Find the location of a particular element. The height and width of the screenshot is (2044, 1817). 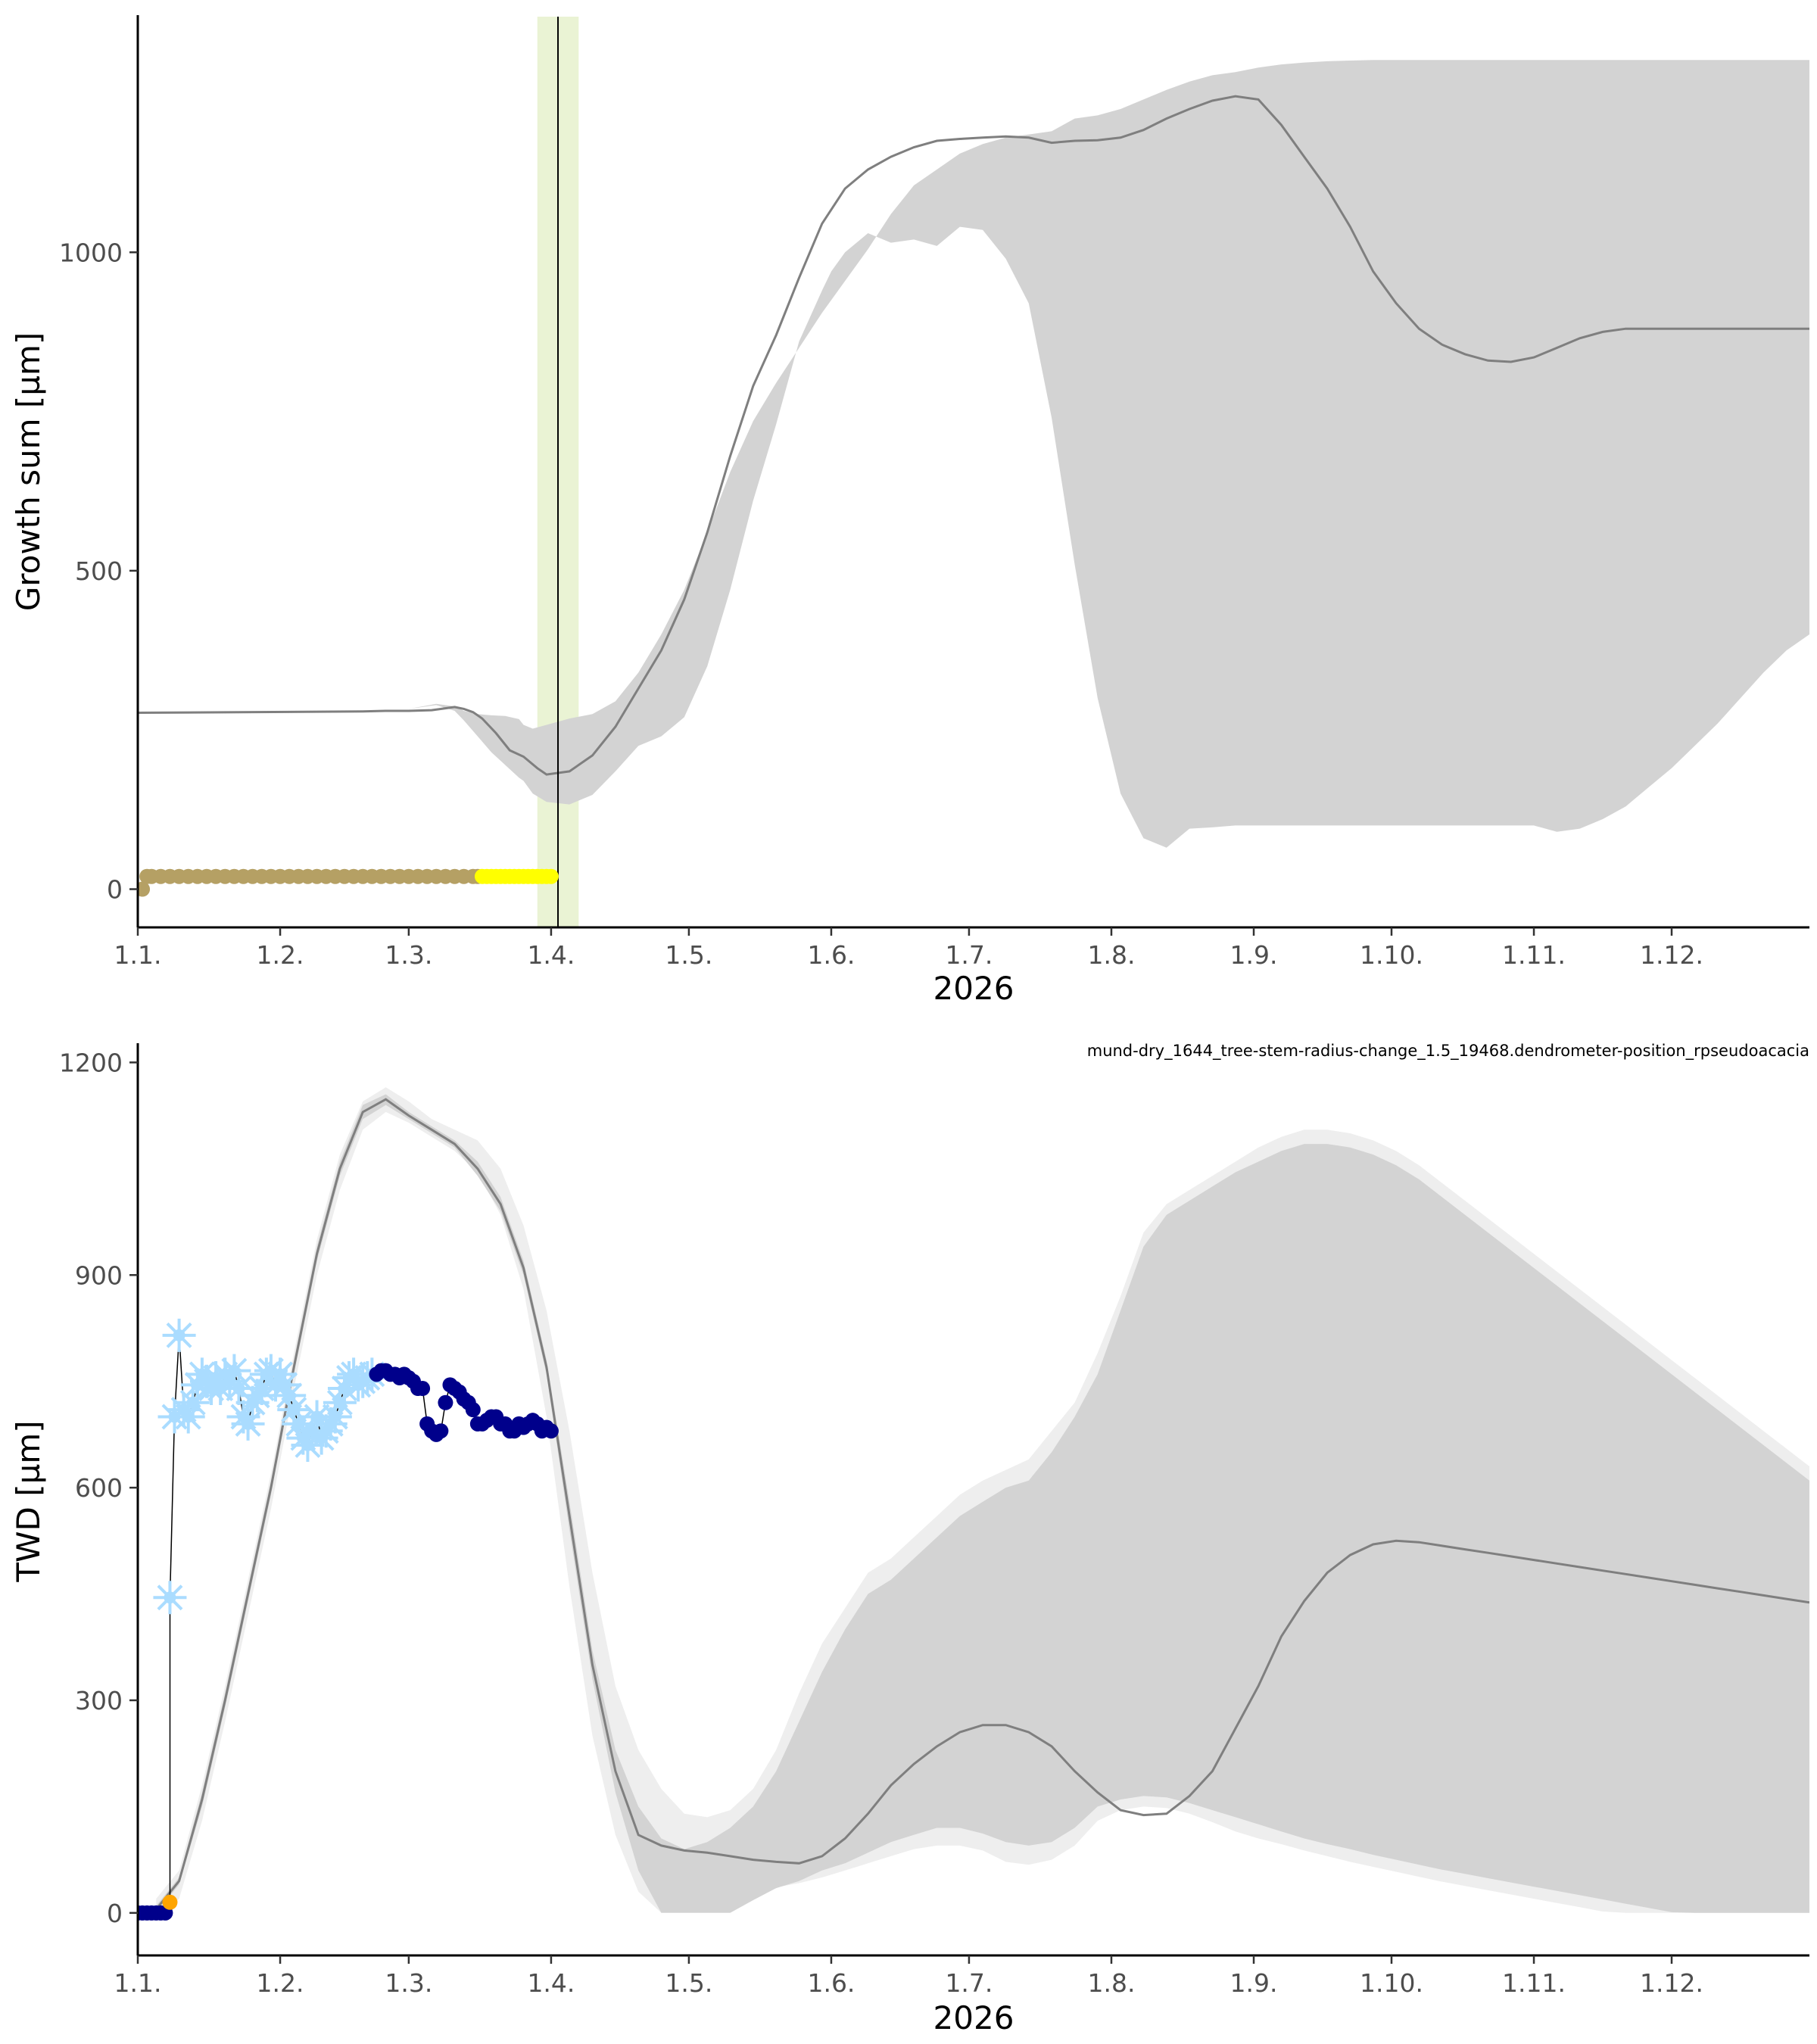

twd-y-tick-label: 1200 is located at coordinates (91, 1062).